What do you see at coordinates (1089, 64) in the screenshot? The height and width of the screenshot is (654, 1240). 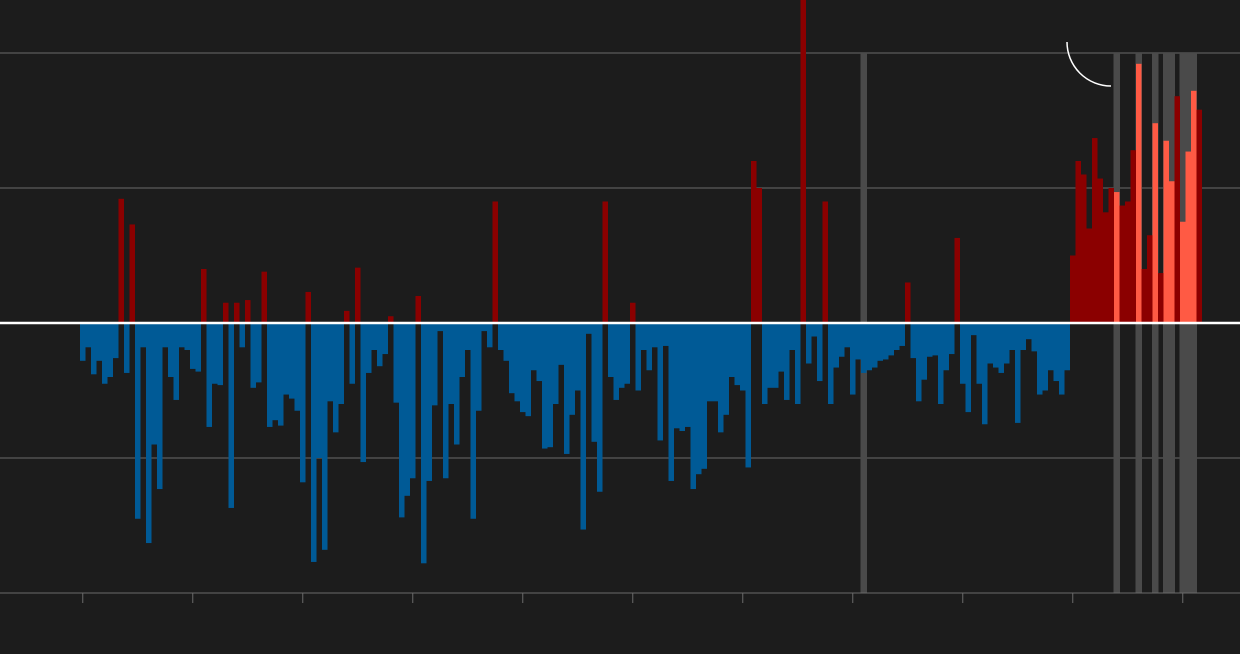 I see `annotation-arc` at bounding box center [1089, 64].